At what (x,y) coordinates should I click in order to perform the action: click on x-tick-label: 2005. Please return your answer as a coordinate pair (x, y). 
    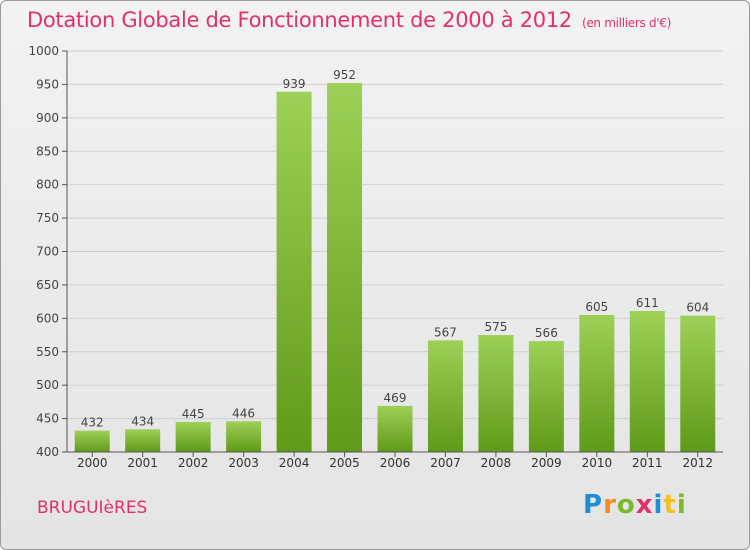
    Looking at the image, I should click on (344, 463).